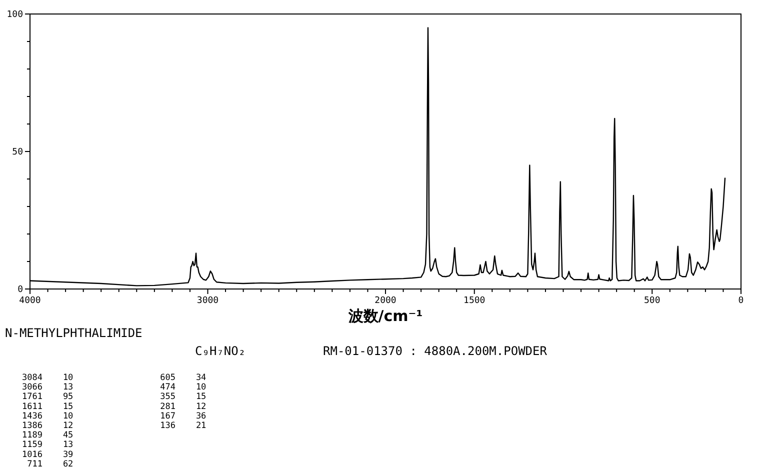  What do you see at coordinates (14, 15) in the screenshot?
I see `y-tick-label: 100` at bounding box center [14, 15].